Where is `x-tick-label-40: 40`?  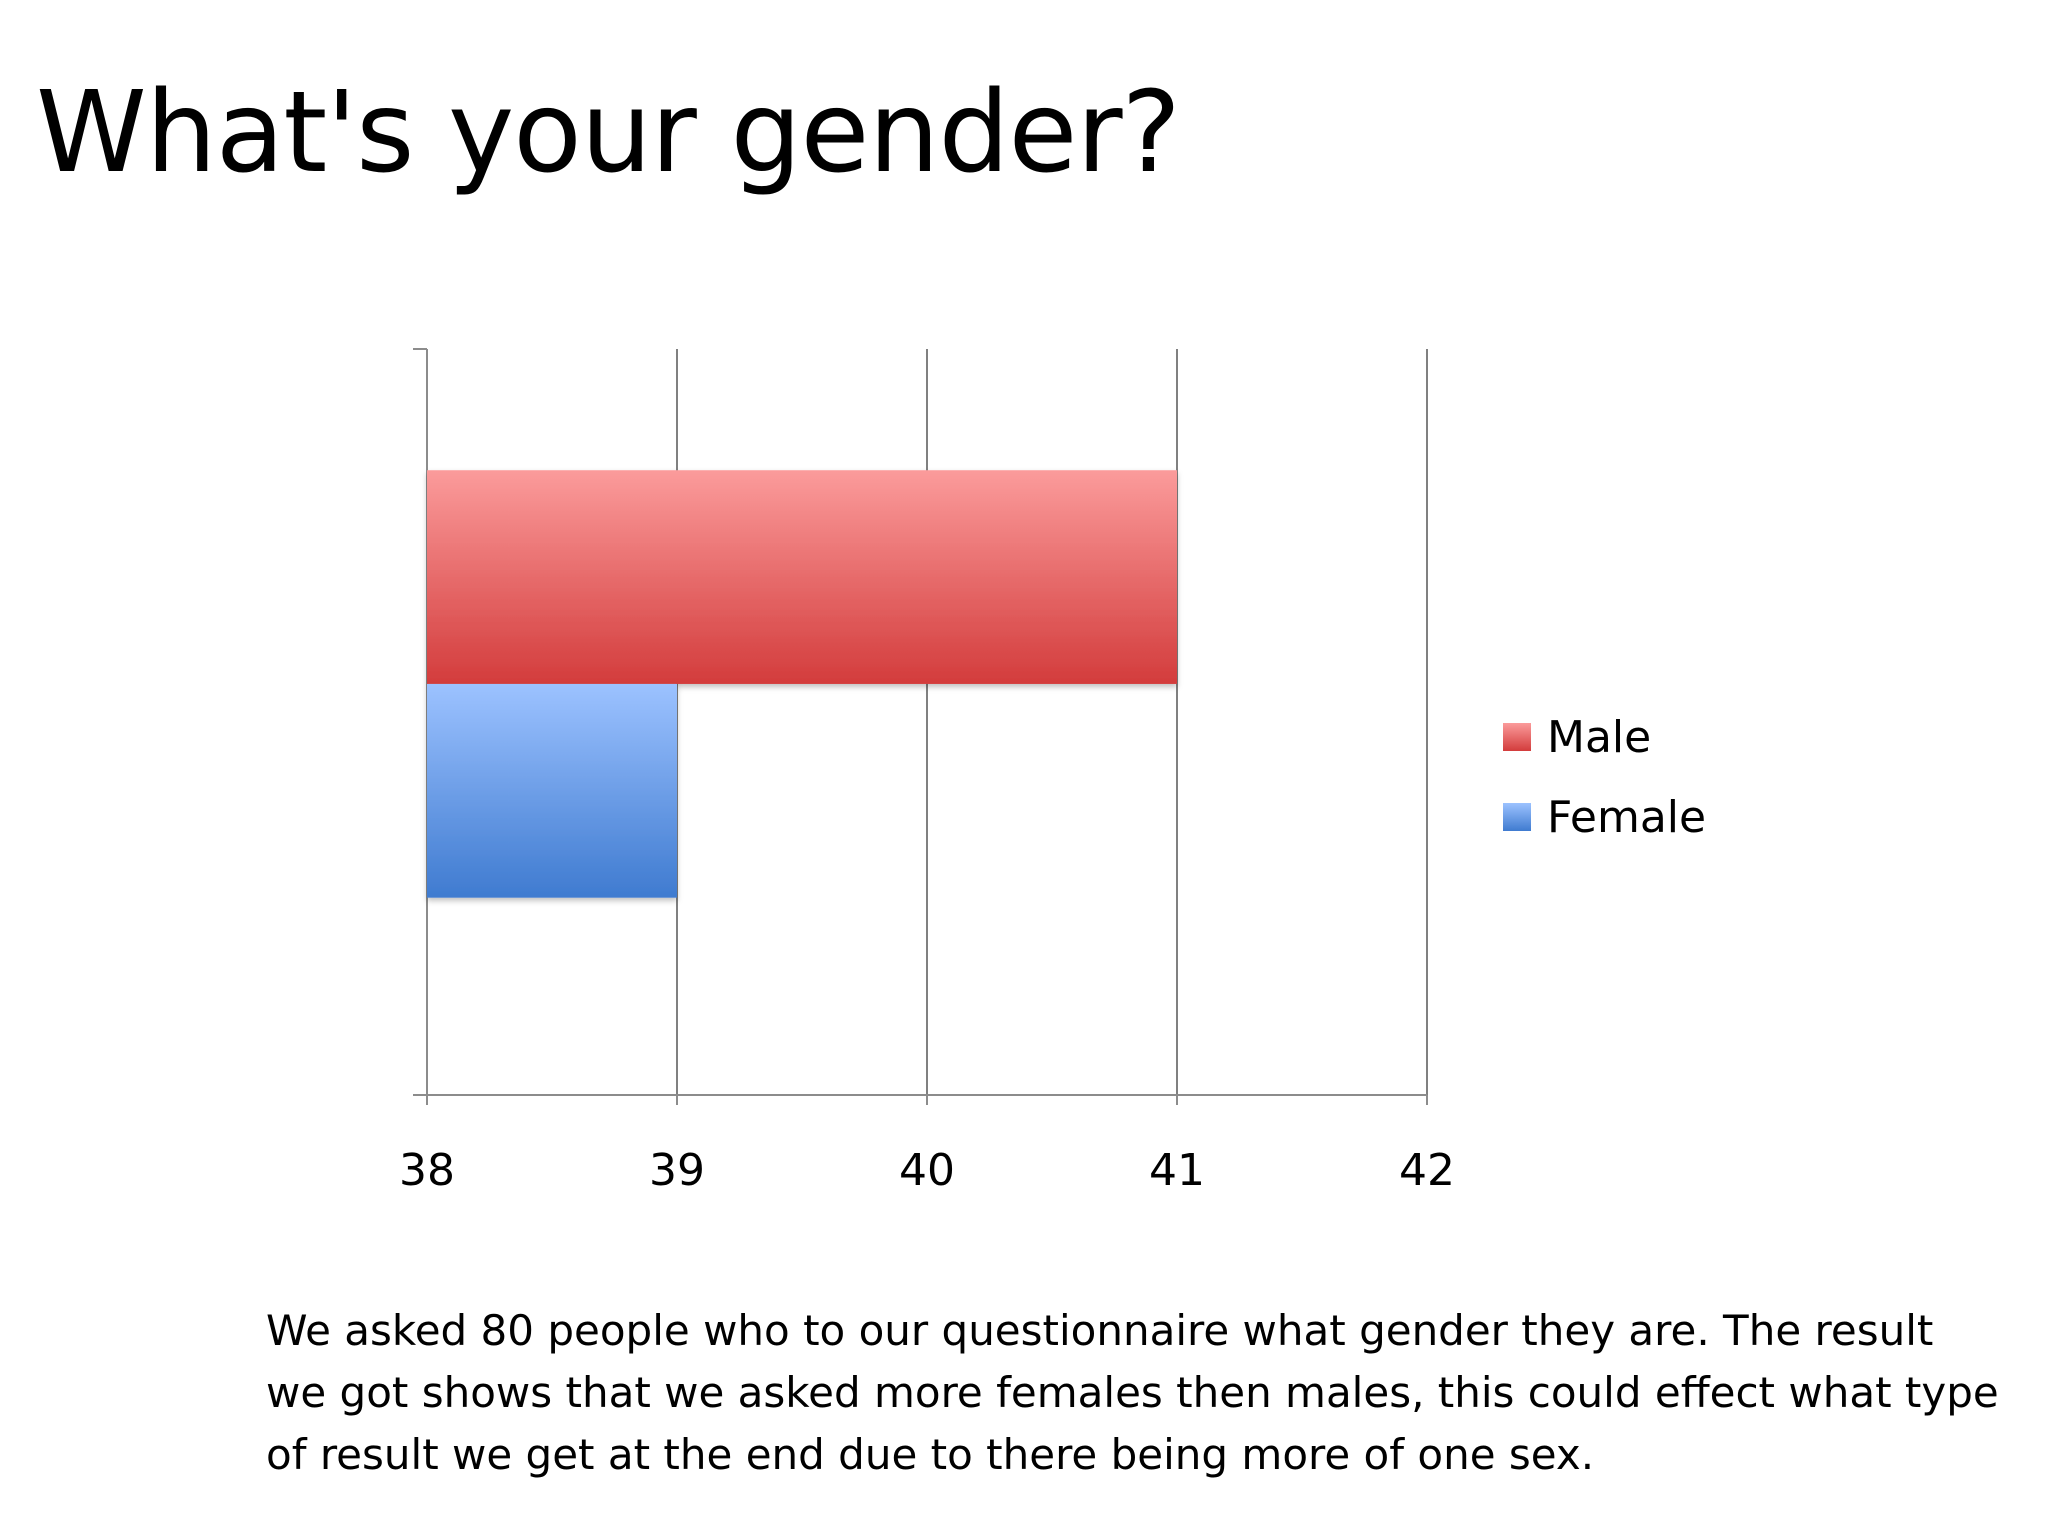 x-tick-label-40: 40 is located at coordinates (927, 1170).